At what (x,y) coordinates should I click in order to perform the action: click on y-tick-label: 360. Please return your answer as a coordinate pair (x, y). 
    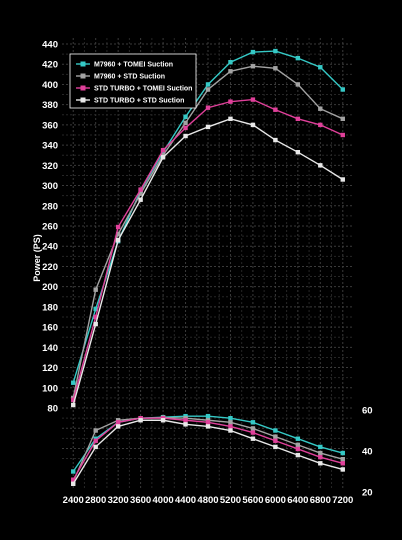
    Looking at the image, I should click on (50, 125).